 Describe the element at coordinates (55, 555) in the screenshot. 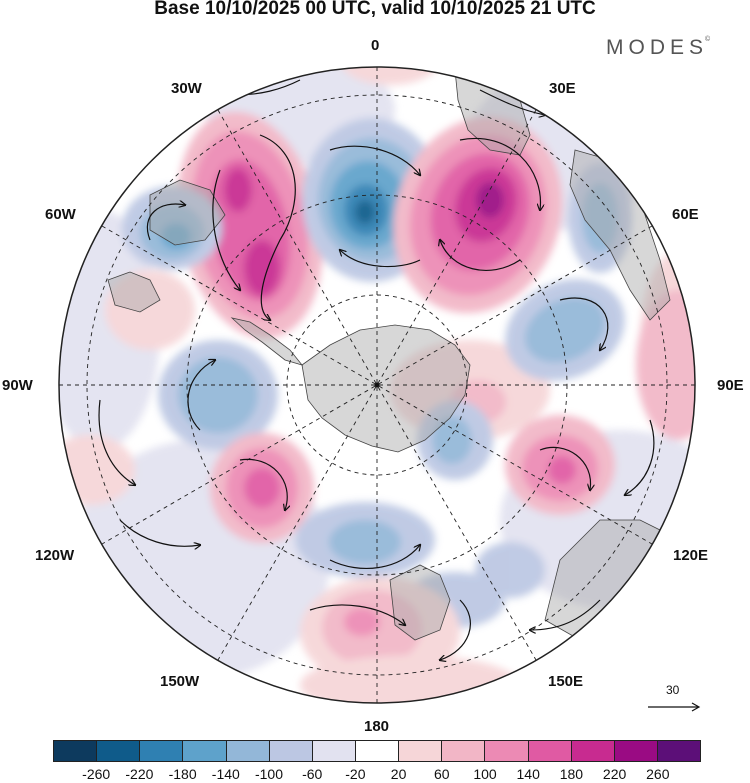

I see `lon-label-120w: 120W` at that location.